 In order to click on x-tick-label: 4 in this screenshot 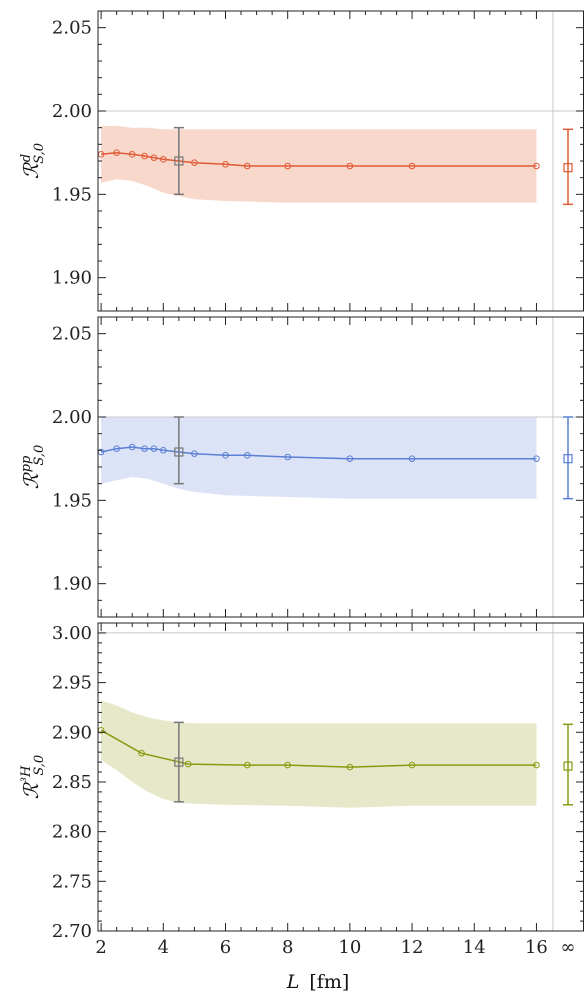, I will do `click(163, 947)`.